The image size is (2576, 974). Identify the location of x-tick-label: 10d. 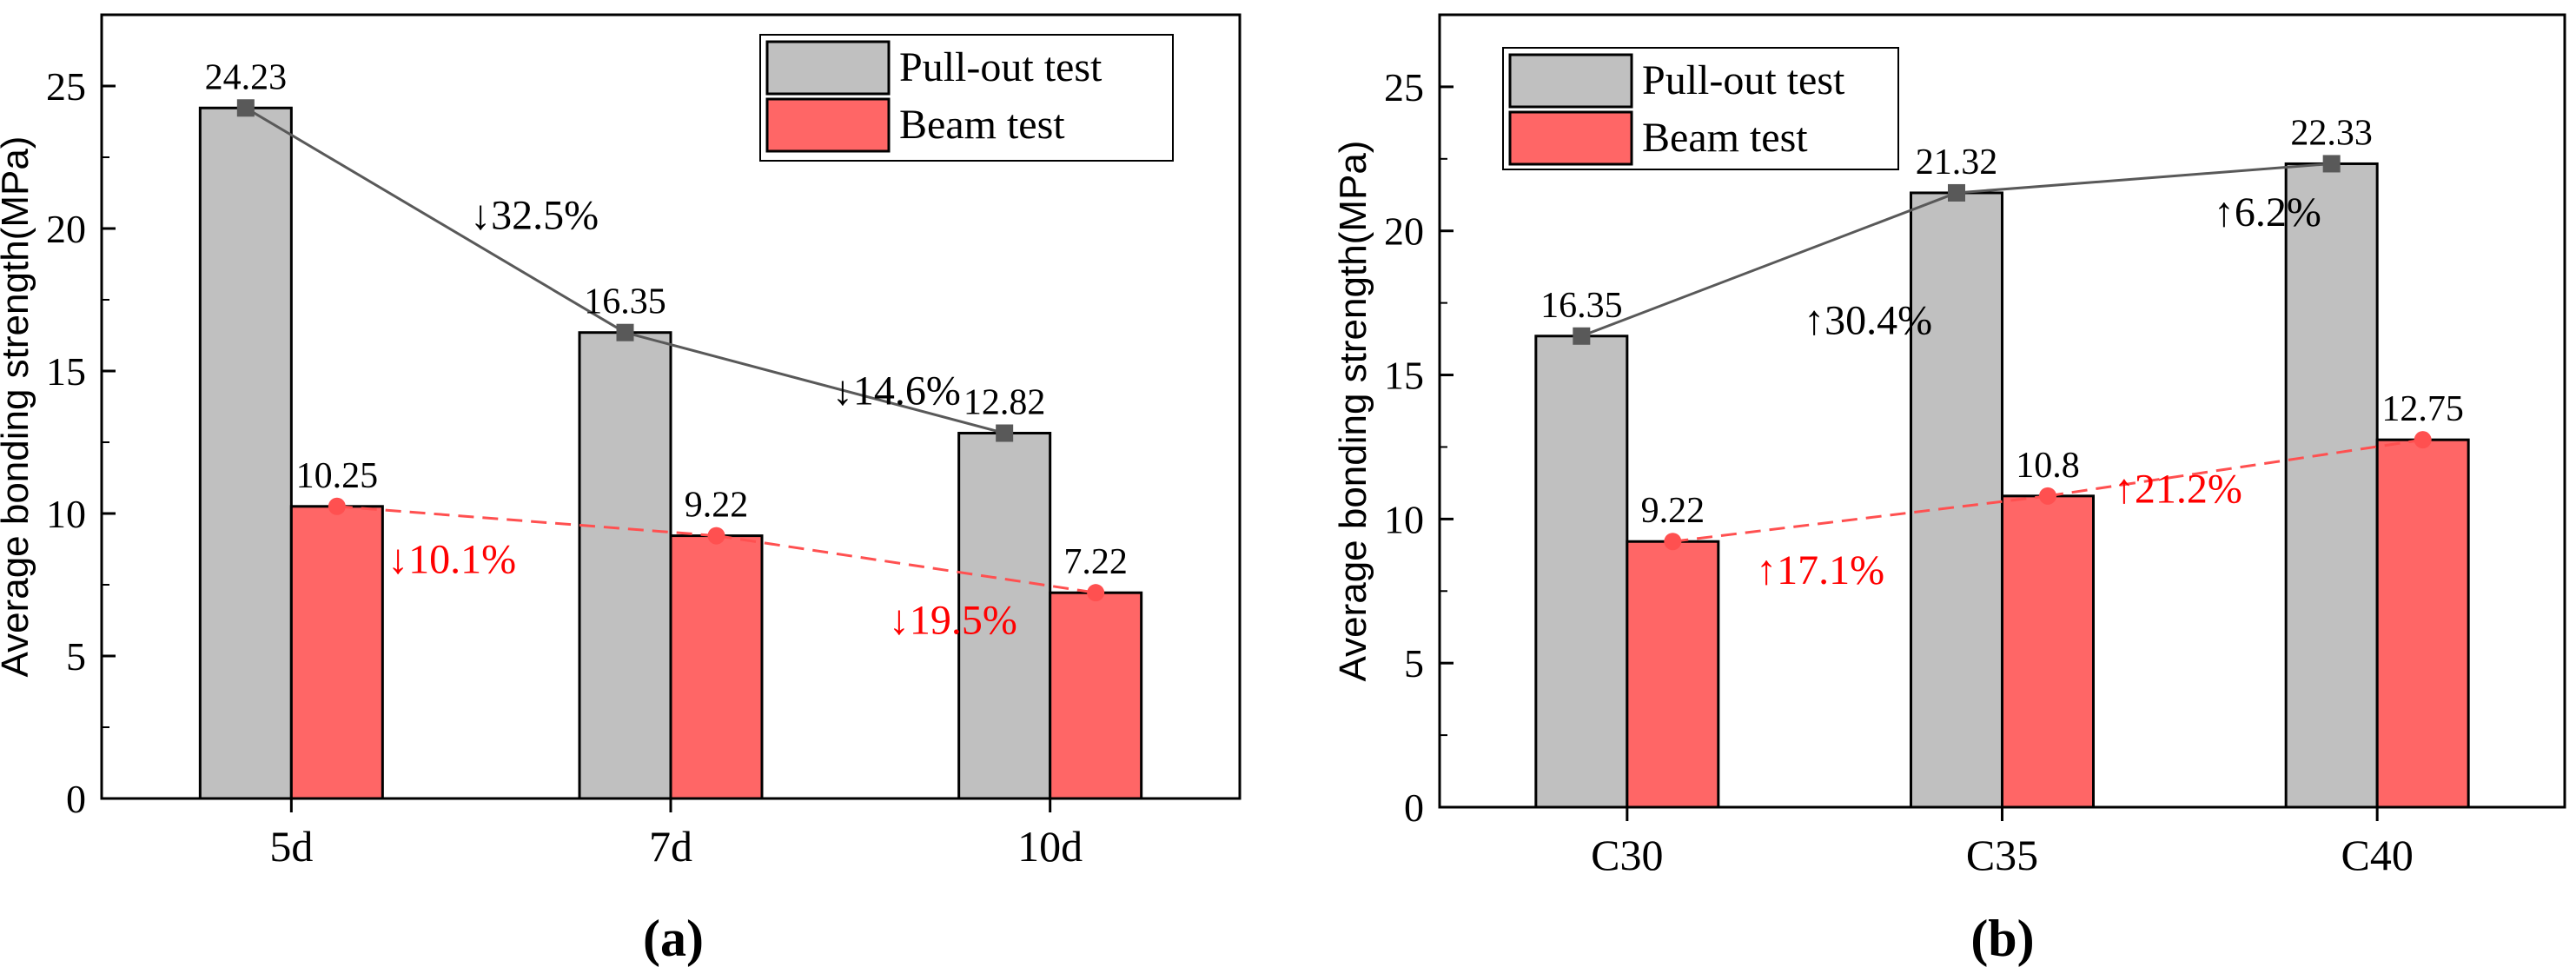
(1050, 846).